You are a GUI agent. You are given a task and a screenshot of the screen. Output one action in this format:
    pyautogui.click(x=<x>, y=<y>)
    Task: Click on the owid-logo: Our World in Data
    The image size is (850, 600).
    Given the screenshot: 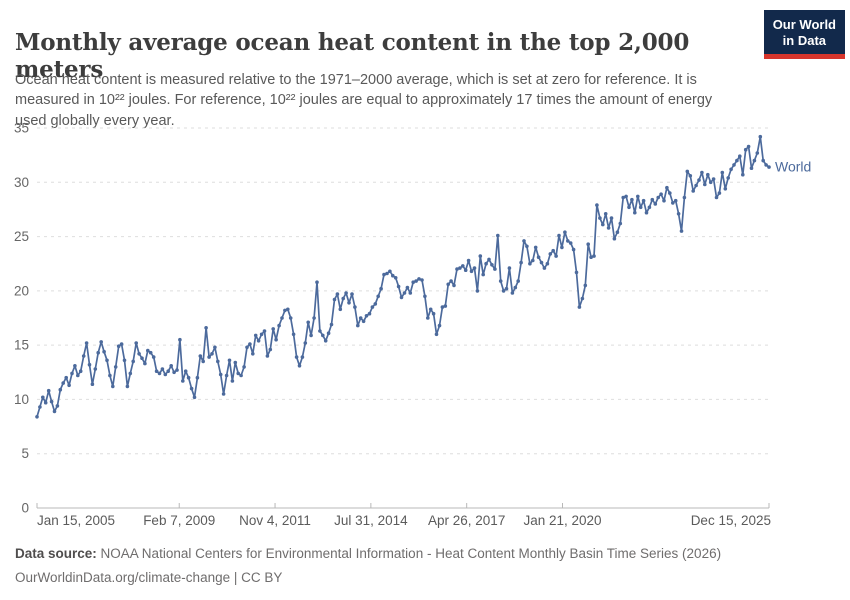 What is the action you would take?
    pyautogui.click(x=804, y=34)
    